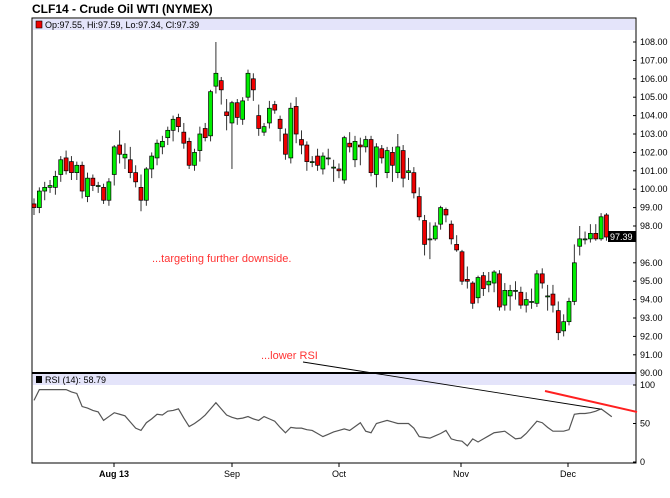  I want to click on y-tick-label: 101.00, so click(654, 171).